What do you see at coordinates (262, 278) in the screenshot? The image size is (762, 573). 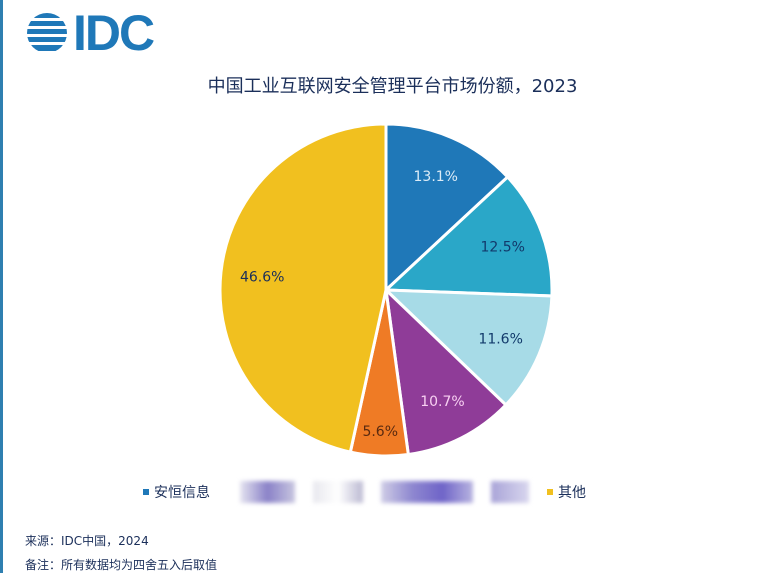 I see `slice-label-5: 46.6%` at bounding box center [262, 278].